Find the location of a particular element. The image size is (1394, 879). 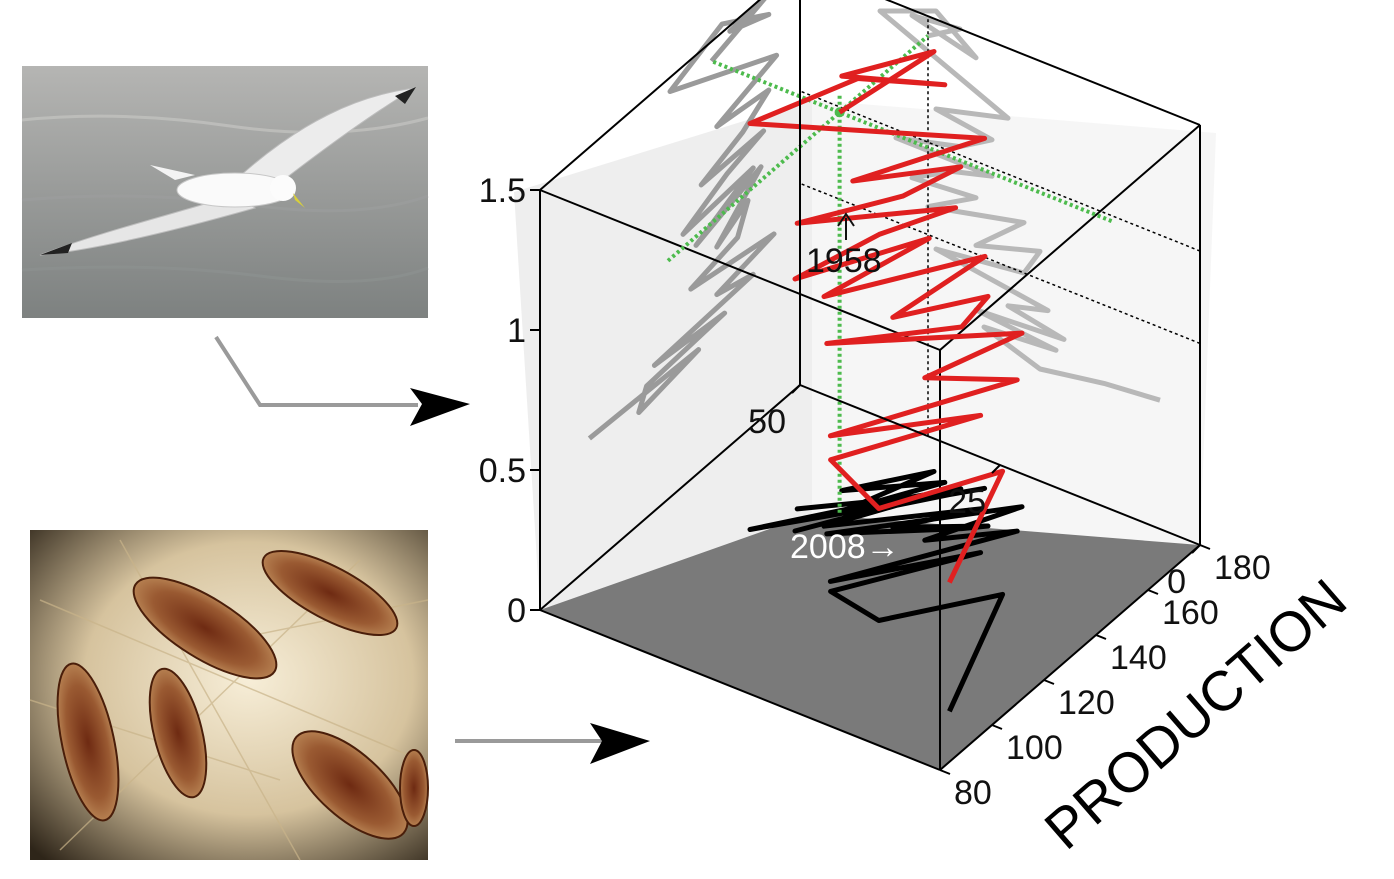

depth-tick-label: 50 is located at coordinates (767, 422).